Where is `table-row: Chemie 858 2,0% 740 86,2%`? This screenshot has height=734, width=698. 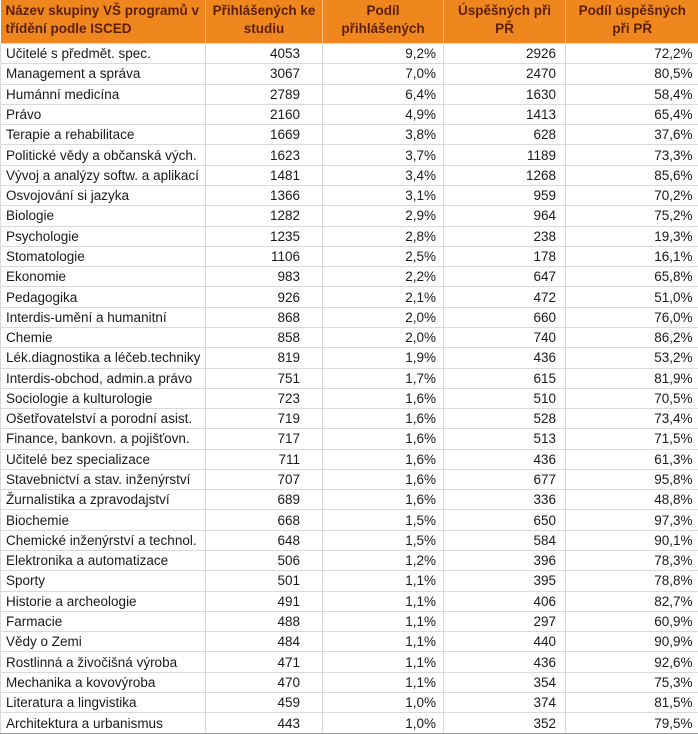
table-row: Chemie 858 2,0% 740 86,2% is located at coordinates (349, 338).